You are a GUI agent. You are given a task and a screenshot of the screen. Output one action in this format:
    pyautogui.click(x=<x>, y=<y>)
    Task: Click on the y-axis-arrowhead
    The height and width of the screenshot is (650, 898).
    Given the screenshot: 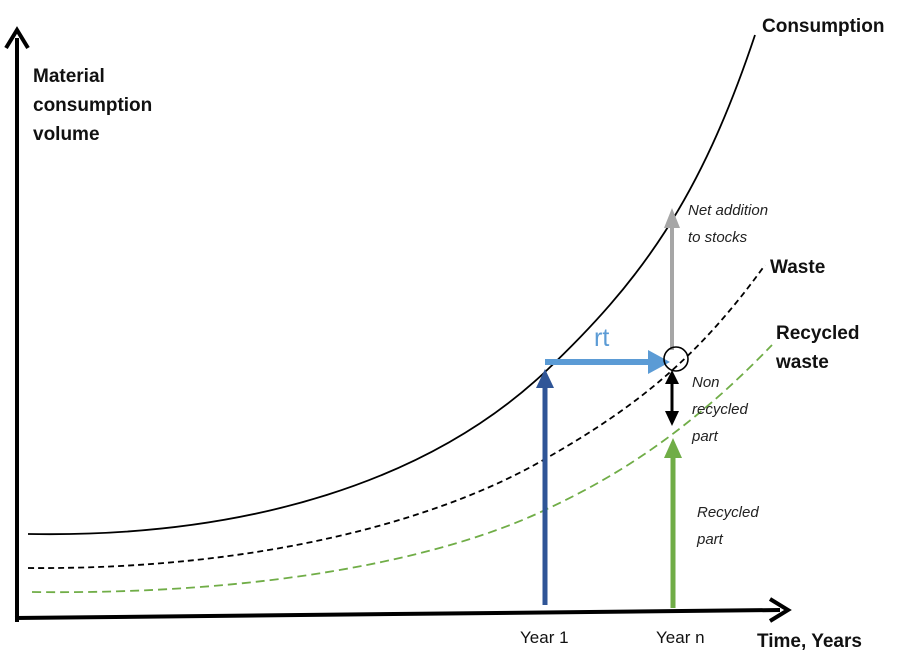 What is the action you would take?
    pyautogui.click(x=17, y=38)
    